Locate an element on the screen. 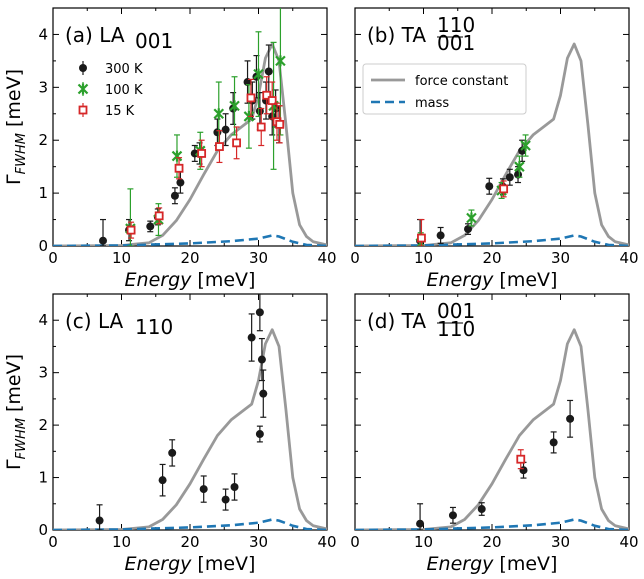  panel-title: (c) LA is located at coordinates (94, 321).